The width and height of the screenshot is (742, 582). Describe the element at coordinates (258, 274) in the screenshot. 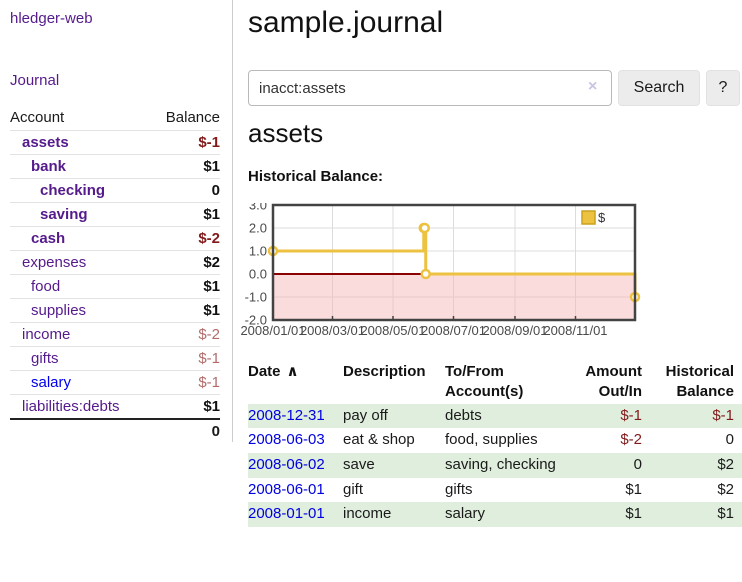

I see `svg-text: 0.0` at that location.